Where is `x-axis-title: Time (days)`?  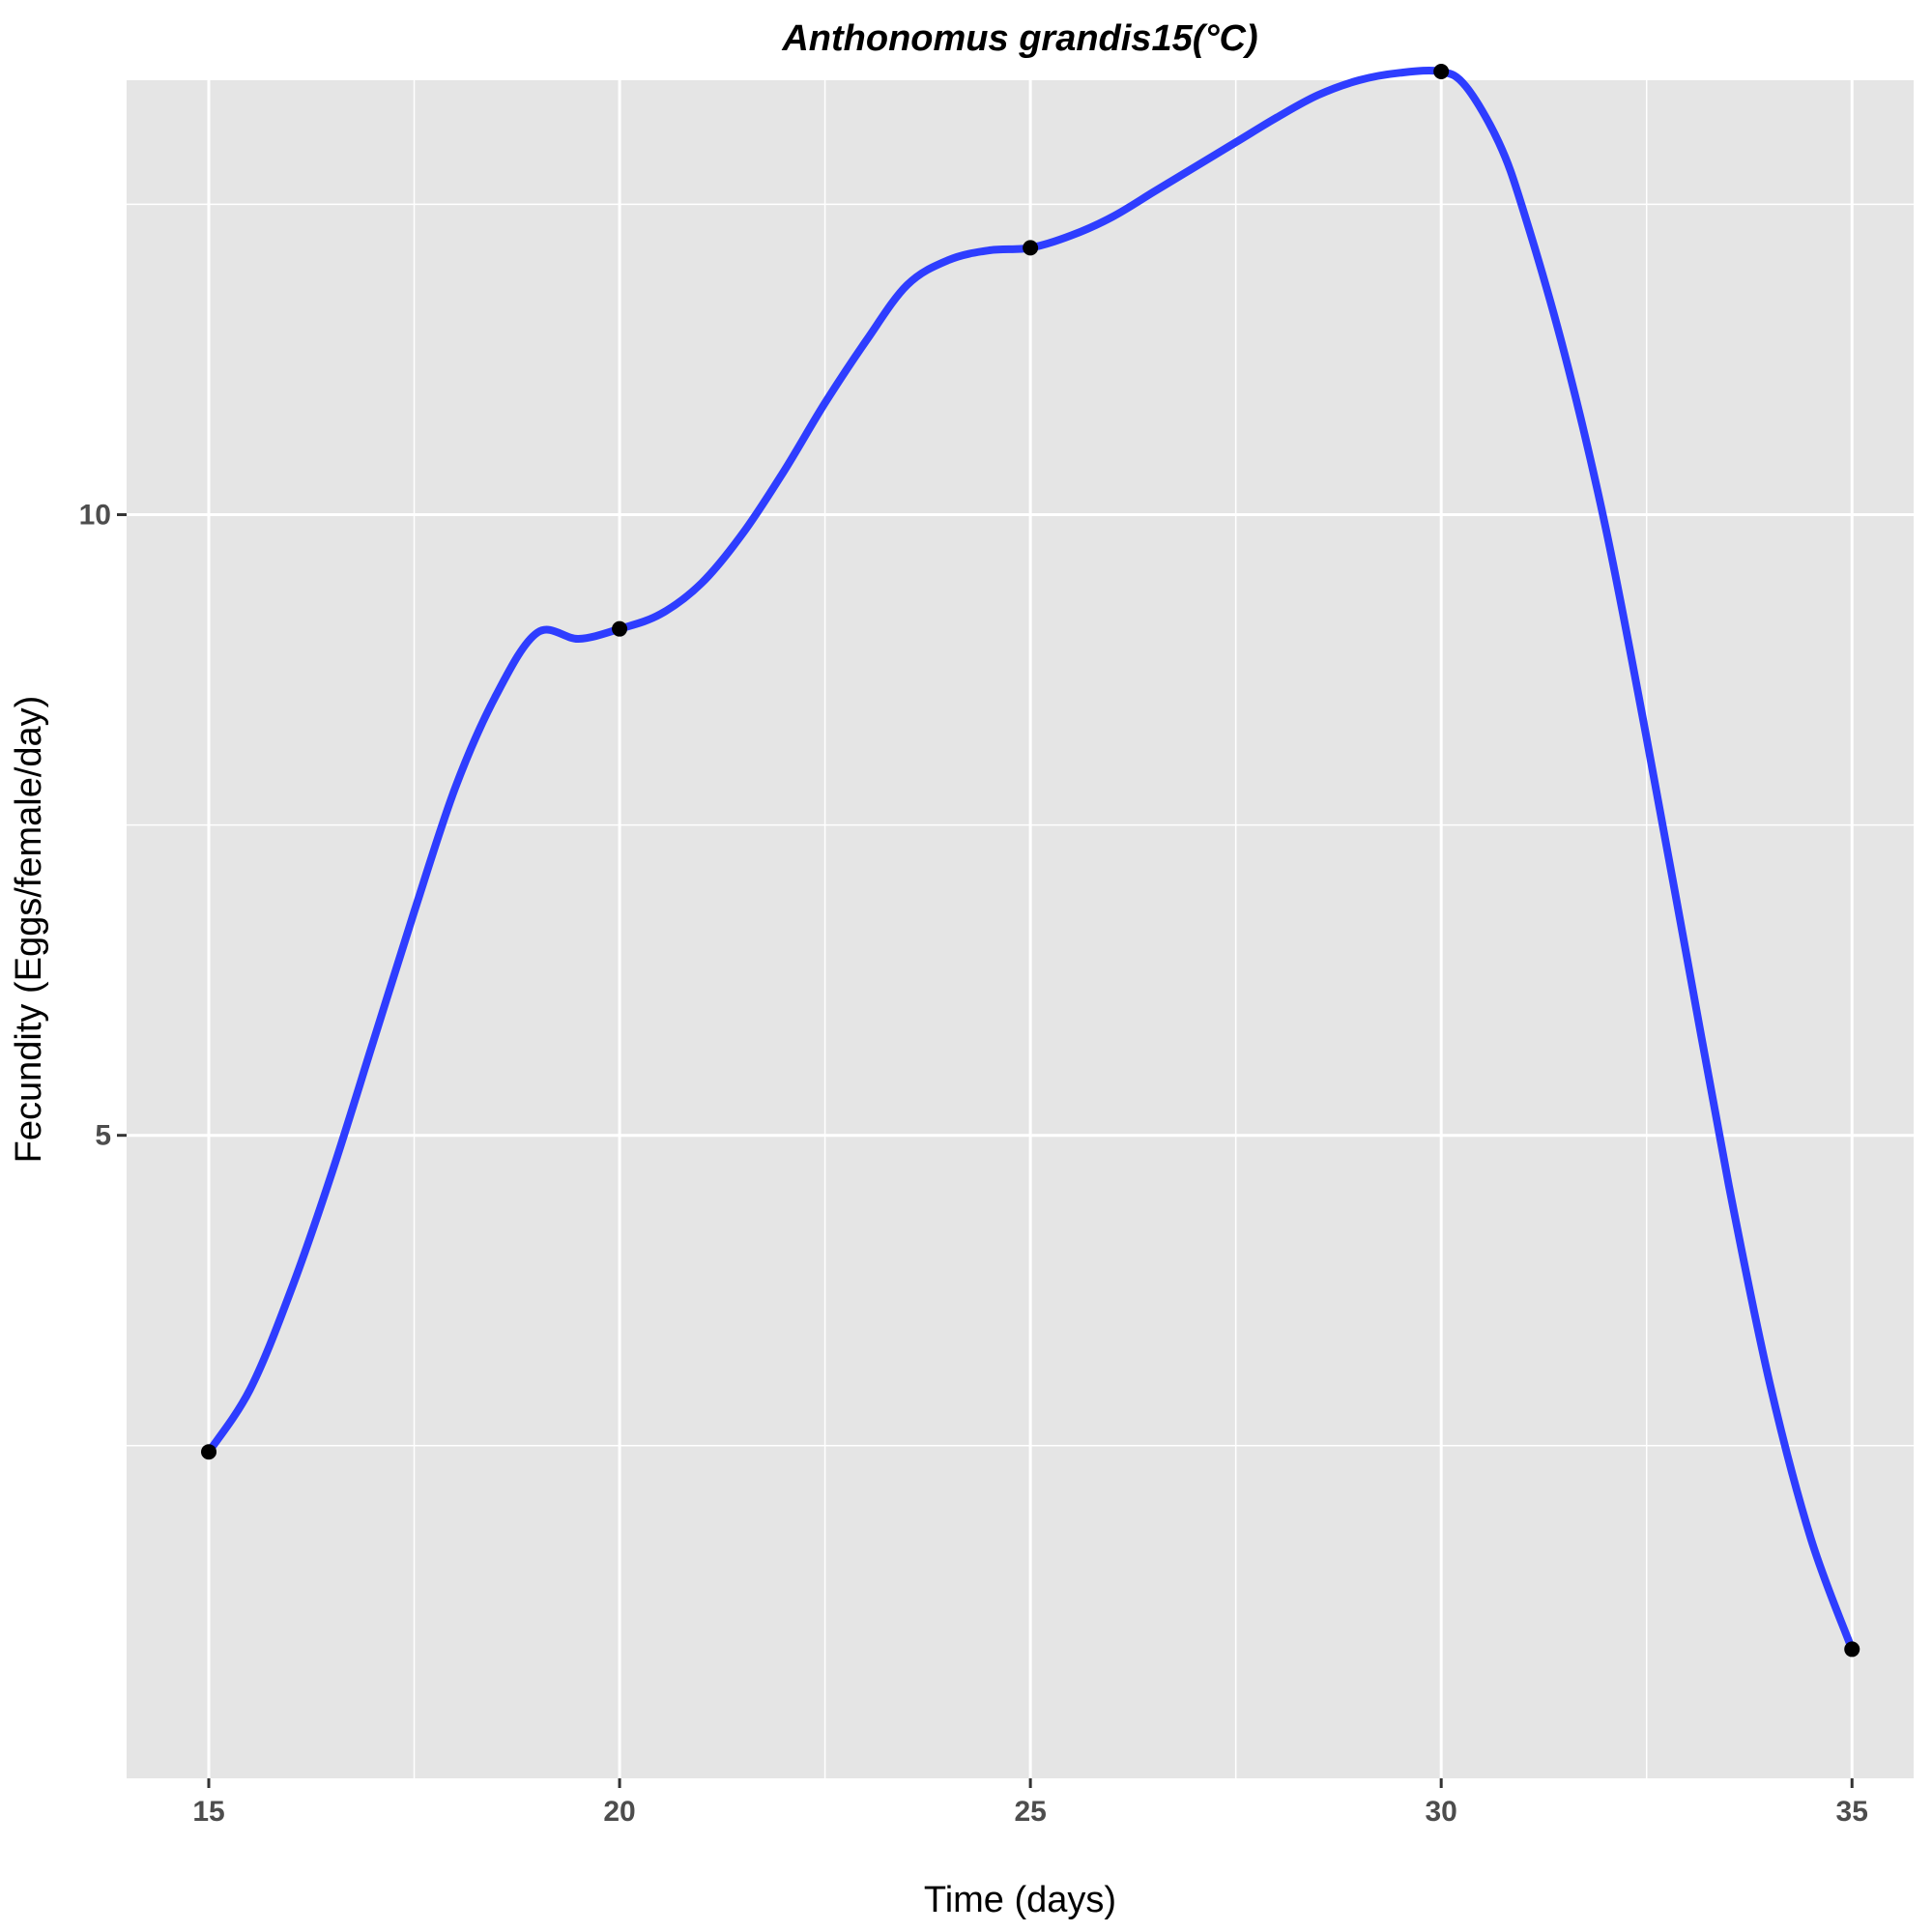
x-axis-title: Time (days) is located at coordinates (1020, 1900).